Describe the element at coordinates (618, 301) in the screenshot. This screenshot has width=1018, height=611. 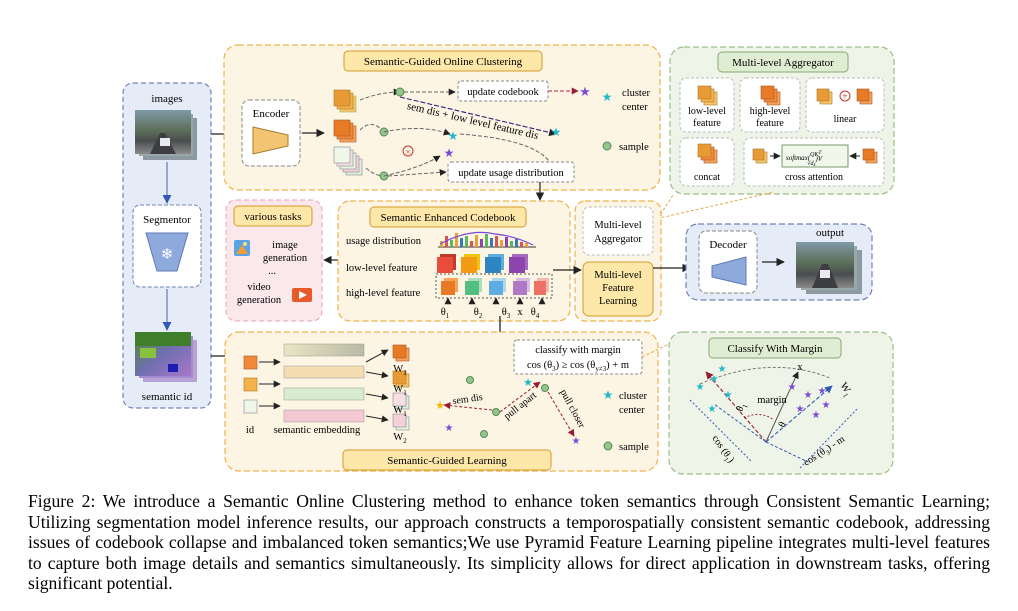
I see `feature-learning-label-3: Learning` at that location.